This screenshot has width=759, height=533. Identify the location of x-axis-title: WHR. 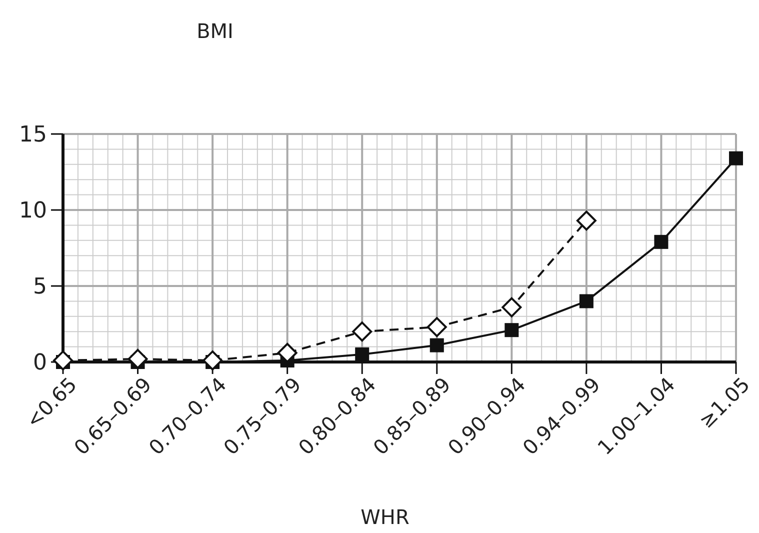
(385, 517).